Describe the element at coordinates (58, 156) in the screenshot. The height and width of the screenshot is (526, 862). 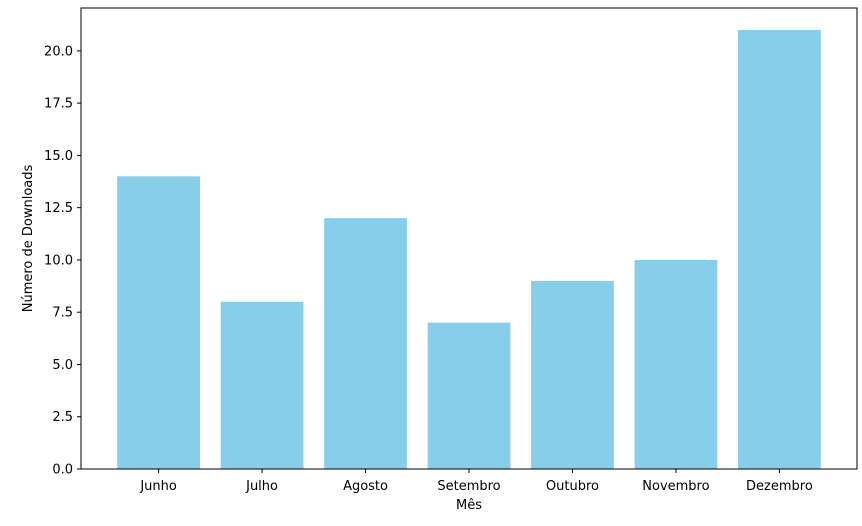
I see `y-tick-label: 15.0` at that location.